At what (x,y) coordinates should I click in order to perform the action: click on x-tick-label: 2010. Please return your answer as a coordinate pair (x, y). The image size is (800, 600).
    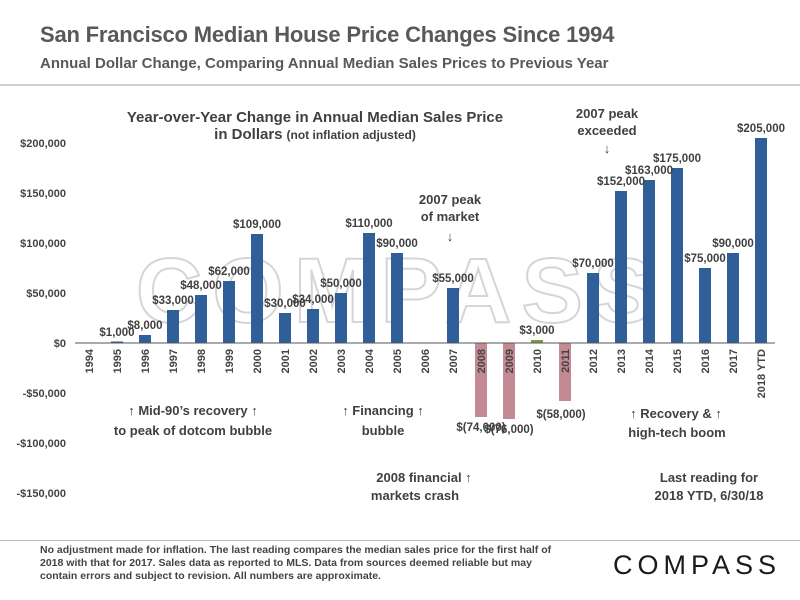
    Looking at the image, I should click on (538, 361).